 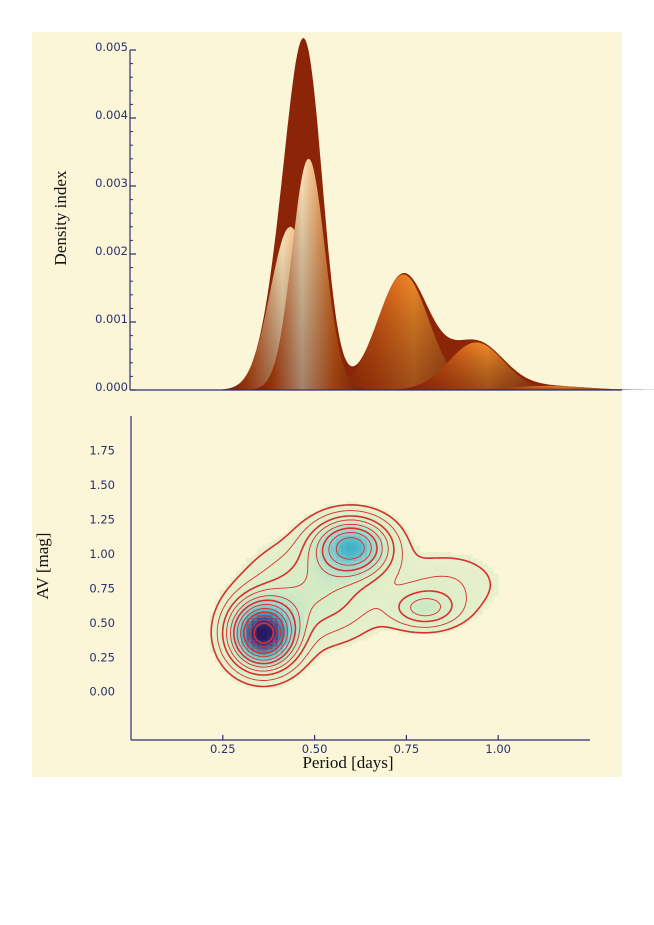 What do you see at coordinates (315, 749) in the screenshot?
I see `bottom-x-tick-label: 0.50` at bounding box center [315, 749].